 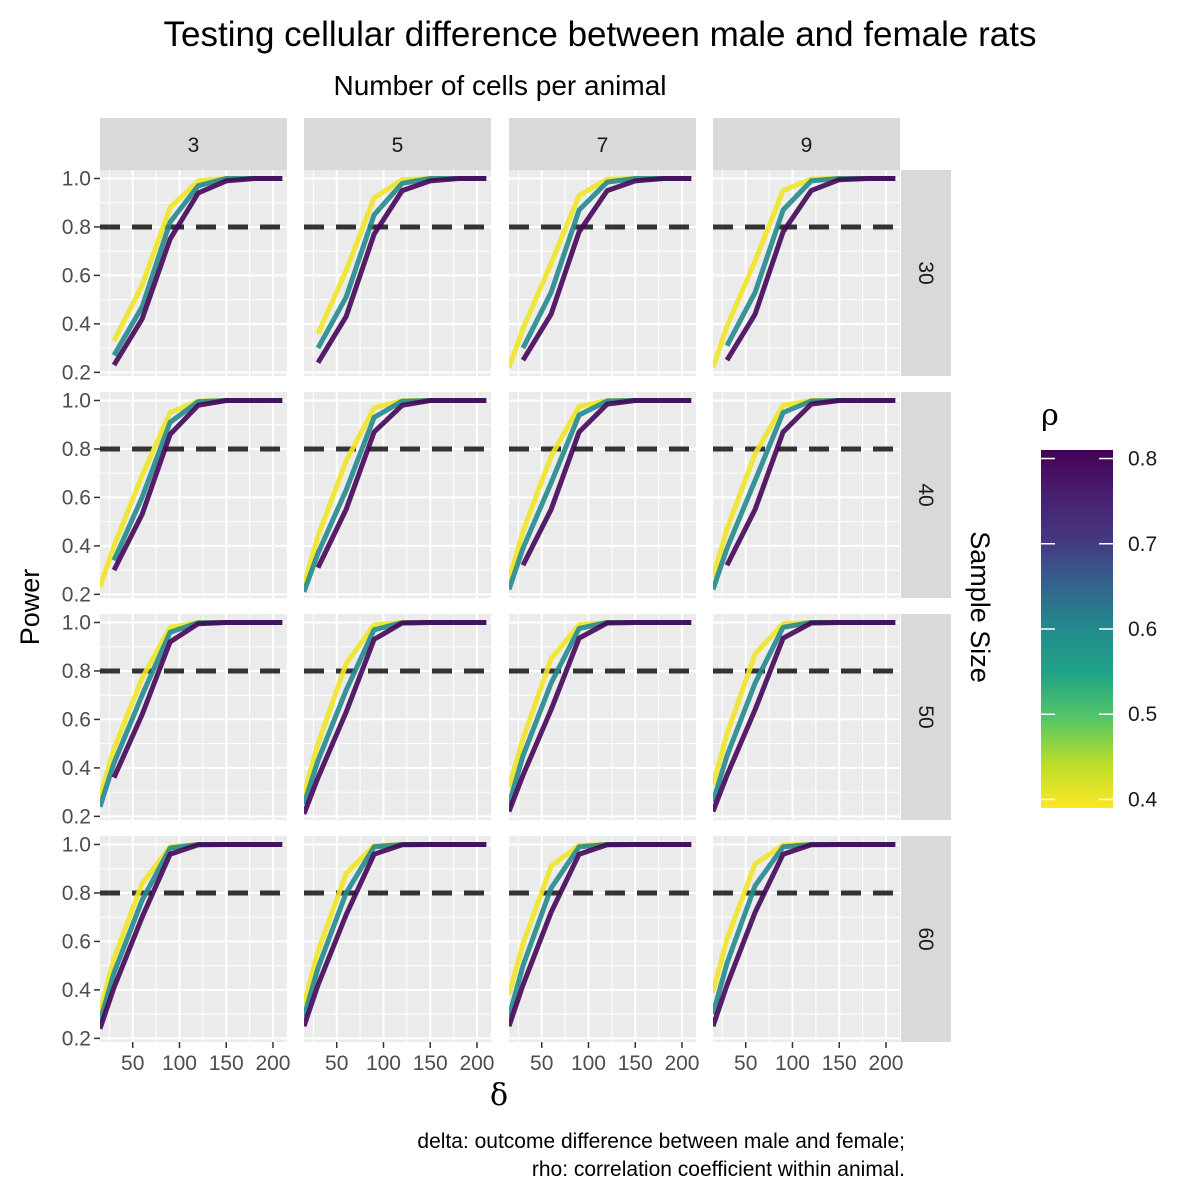 I want to click on colorbar-label: 0.7, so click(x=1142, y=544).